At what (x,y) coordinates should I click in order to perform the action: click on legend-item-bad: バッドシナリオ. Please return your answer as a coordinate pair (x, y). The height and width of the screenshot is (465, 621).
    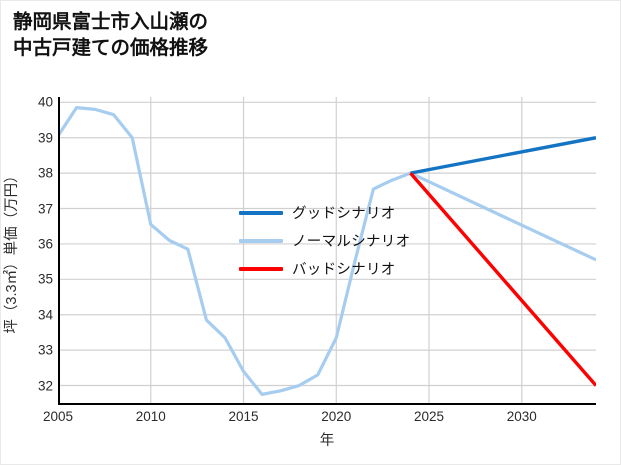
    Looking at the image, I should click on (324, 269).